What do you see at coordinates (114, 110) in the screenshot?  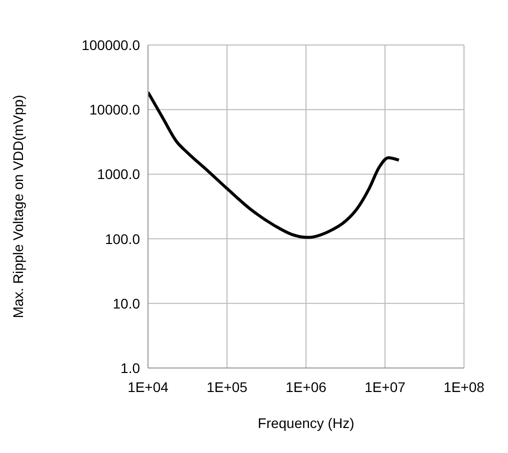 I see `y-tick-label: 10000.0` at bounding box center [114, 110].